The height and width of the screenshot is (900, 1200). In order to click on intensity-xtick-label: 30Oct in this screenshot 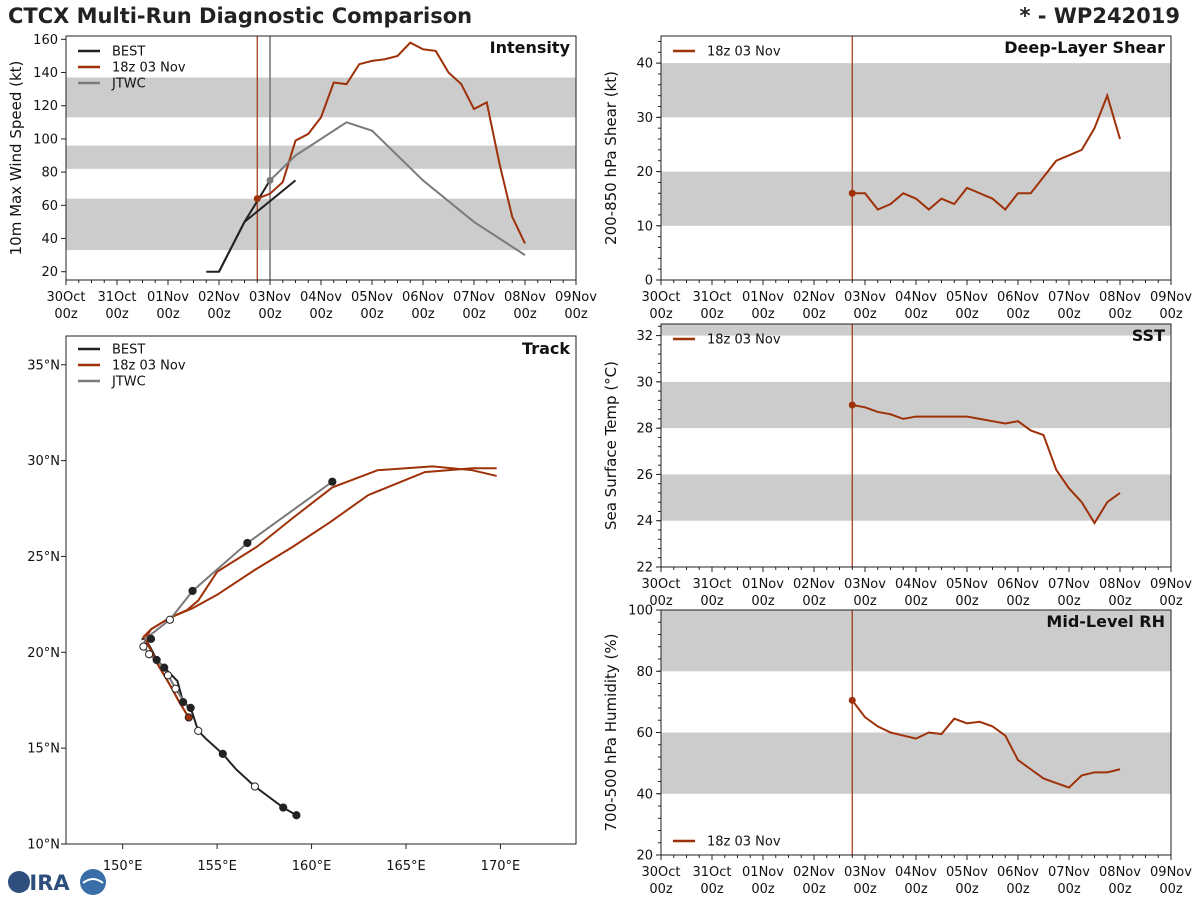, I will do `click(65, 297)`.